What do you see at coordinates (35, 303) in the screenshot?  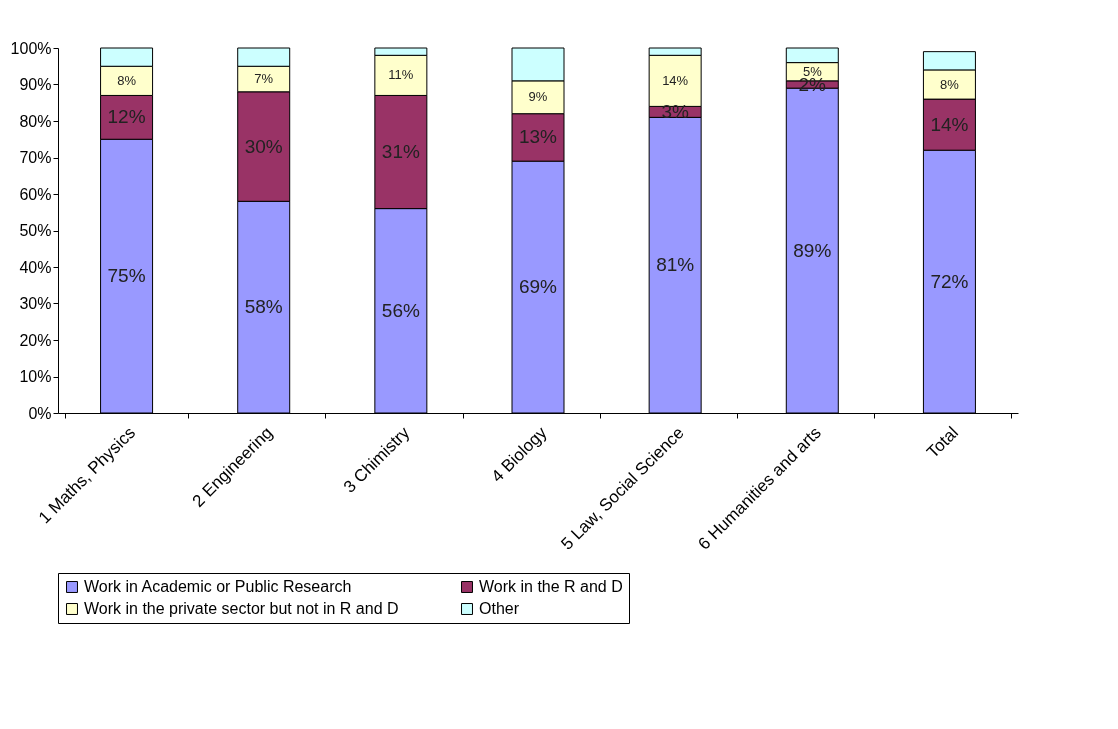 I see `y-tick-label: 30%` at bounding box center [35, 303].